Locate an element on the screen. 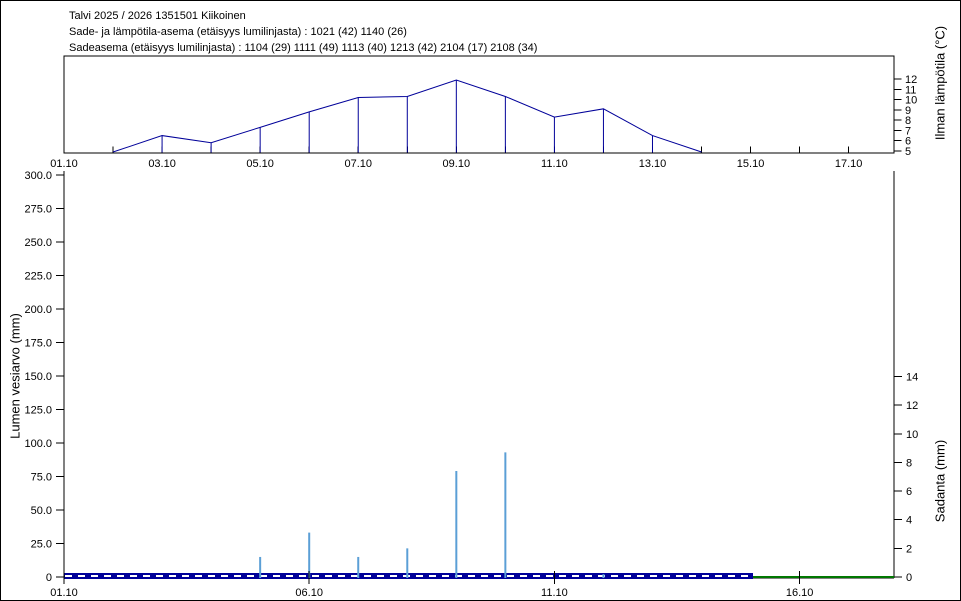  top-x-tick-label: 09.10 is located at coordinates (457, 164).